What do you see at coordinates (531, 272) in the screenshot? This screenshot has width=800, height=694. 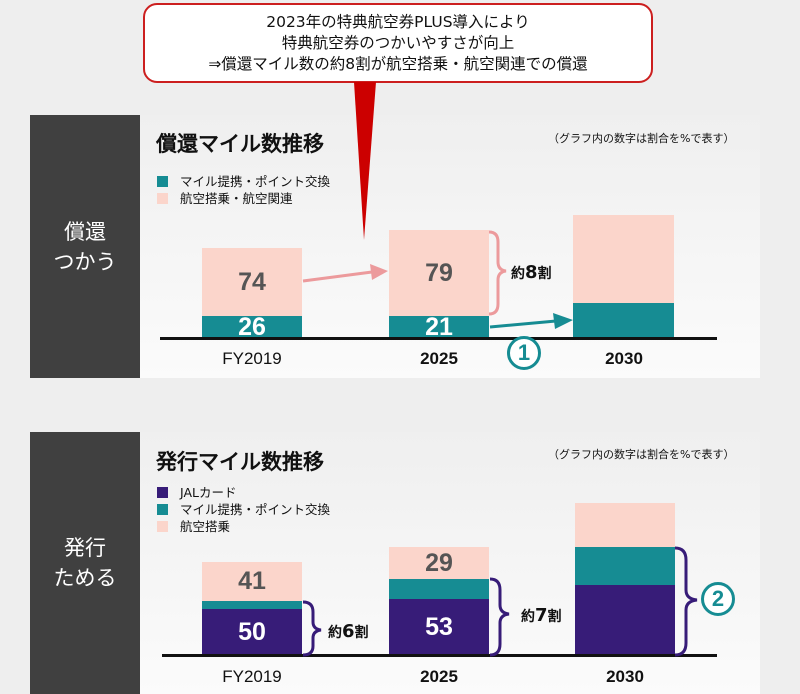 I see `bracket-label-80pct: 約8割` at bounding box center [531, 272].